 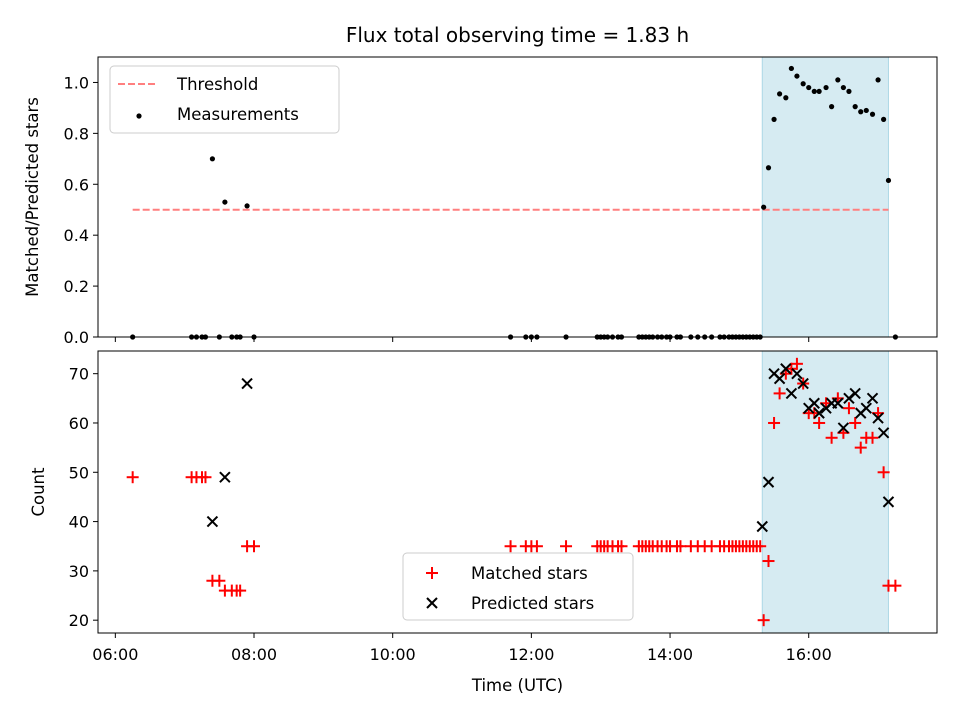 What do you see at coordinates (79, 522) in the screenshot?
I see `bottom-y-tick-label: 40` at bounding box center [79, 522].